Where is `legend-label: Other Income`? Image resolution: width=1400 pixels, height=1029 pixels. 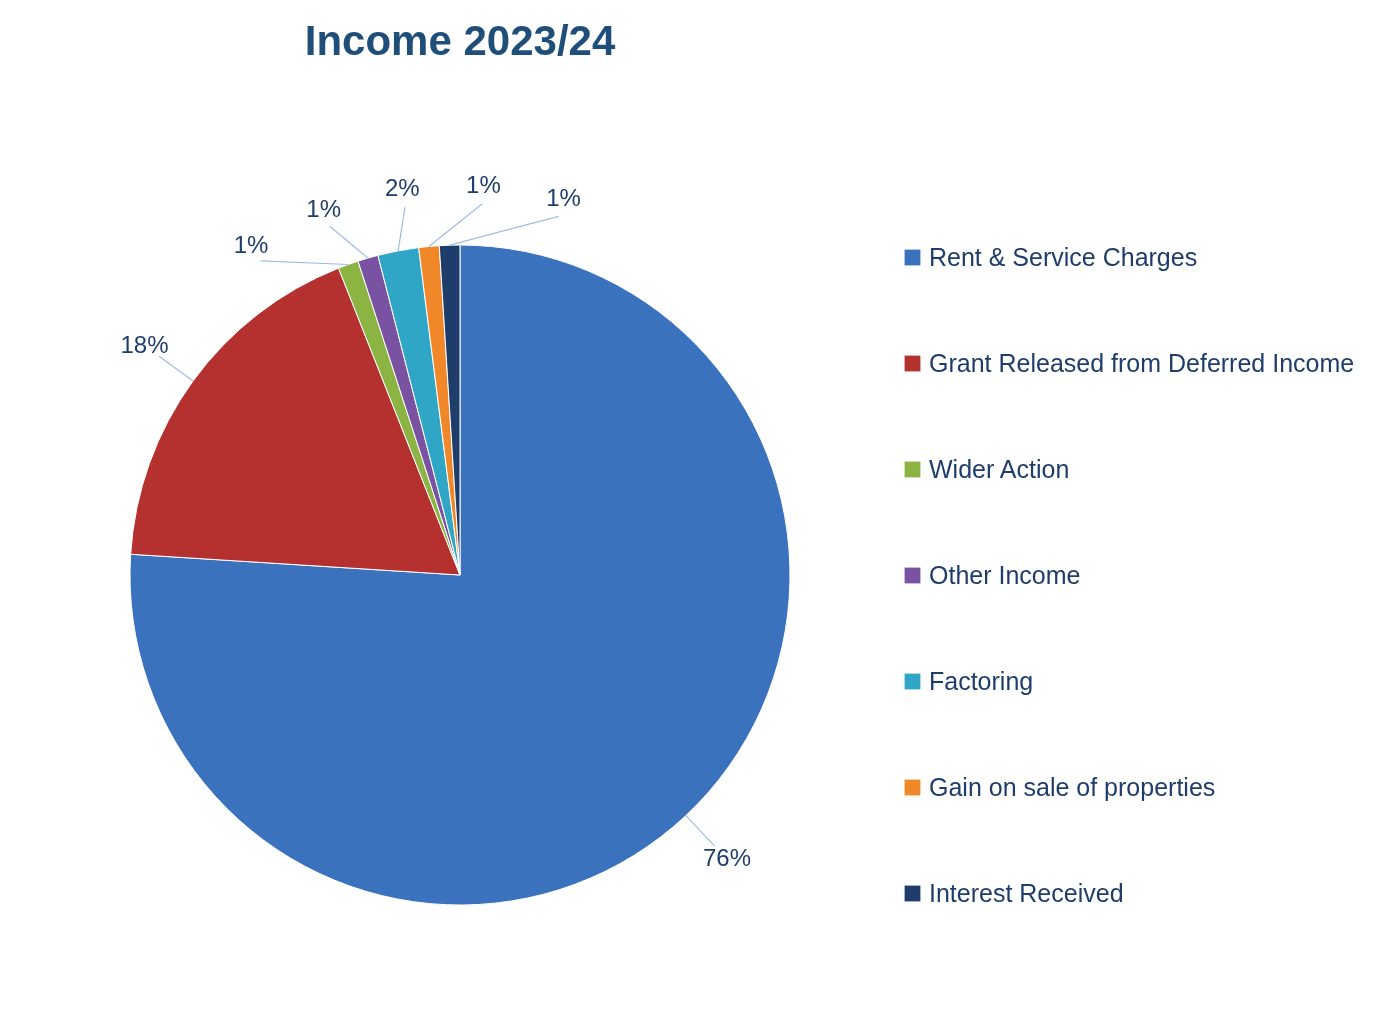
legend-label: Other Income is located at coordinates (1005, 574).